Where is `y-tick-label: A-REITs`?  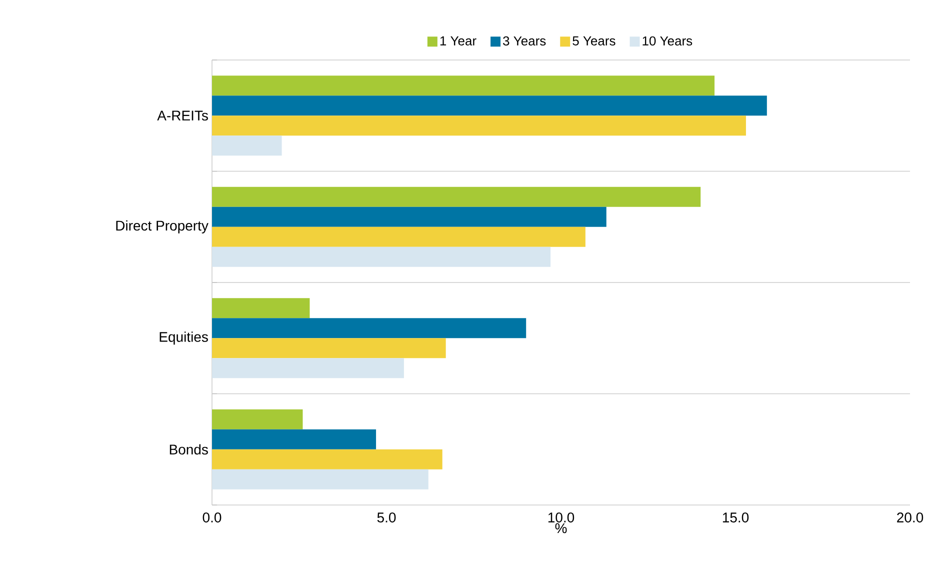
y-tick-label: A-REITs is located at coordinates (182, 115).